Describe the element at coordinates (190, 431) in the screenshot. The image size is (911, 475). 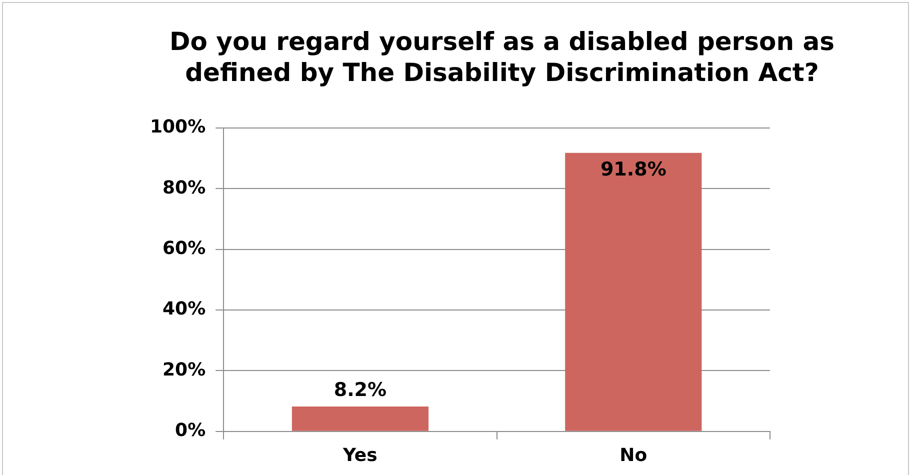
I see `y-tick-label: 0%` at that location.